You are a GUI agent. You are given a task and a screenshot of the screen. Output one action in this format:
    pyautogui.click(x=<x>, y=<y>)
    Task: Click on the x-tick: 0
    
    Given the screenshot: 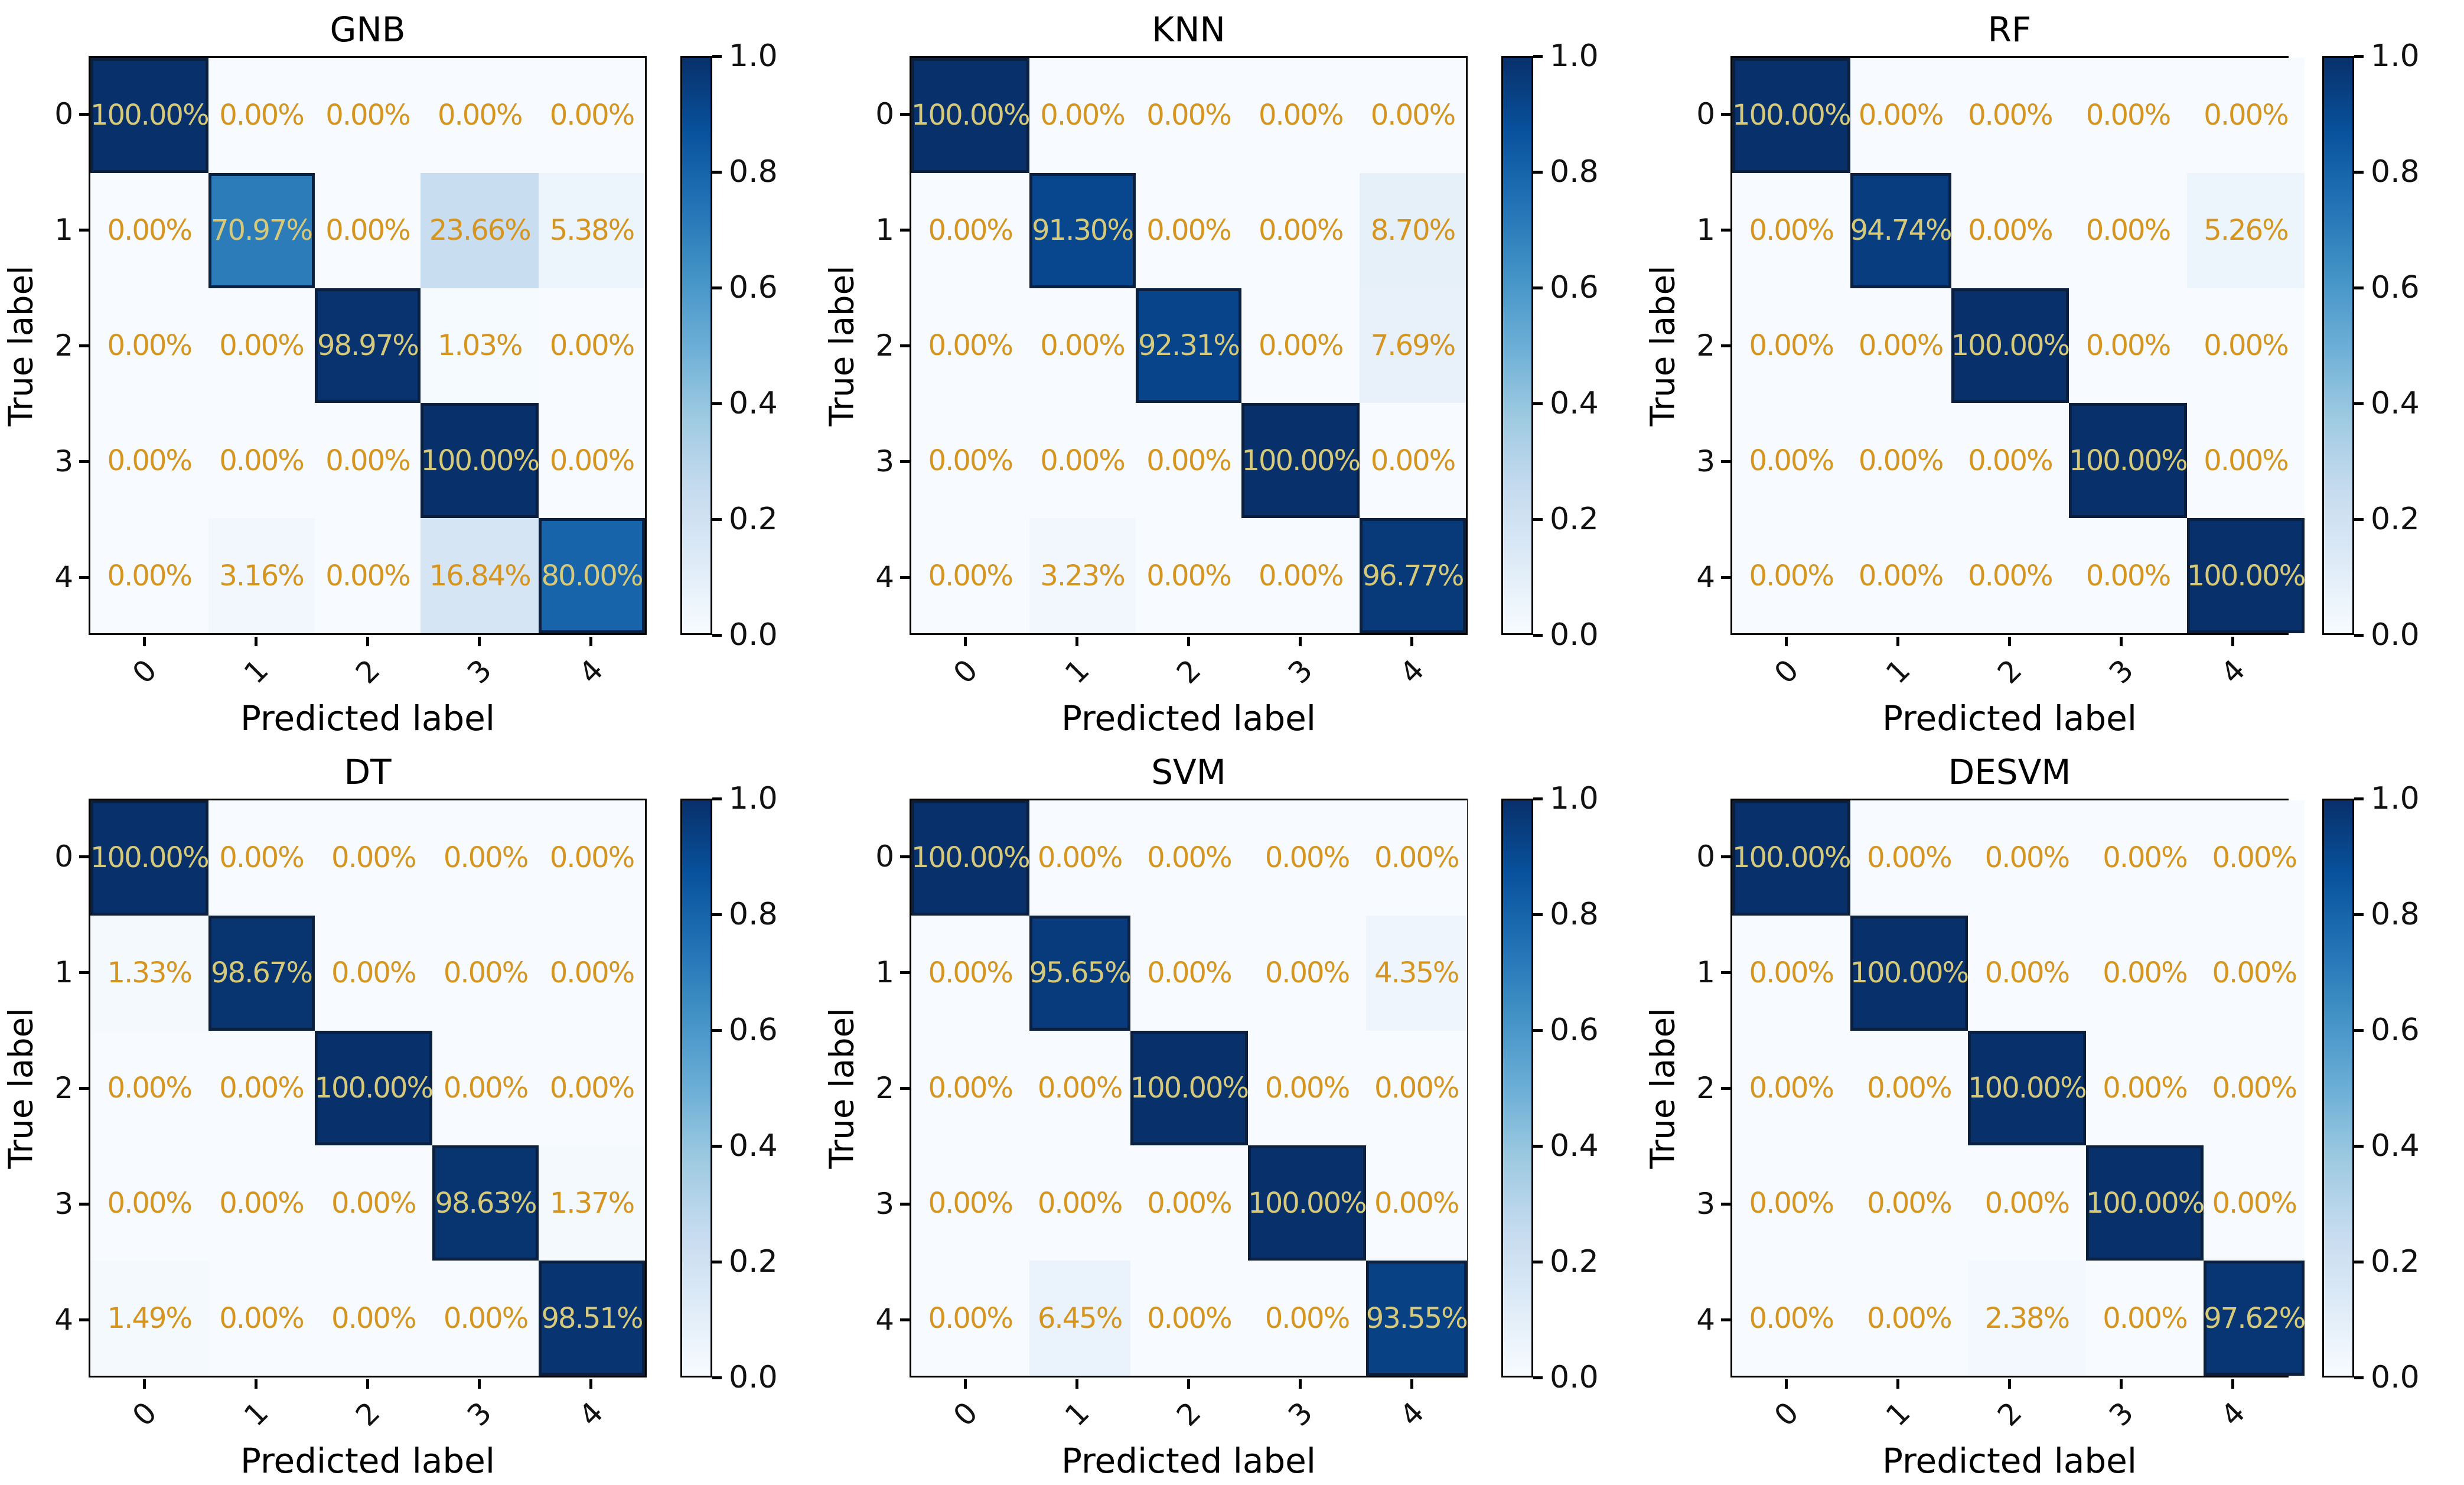 What is the action you would take?
    pyautogui.click(x=144, y=672)
    